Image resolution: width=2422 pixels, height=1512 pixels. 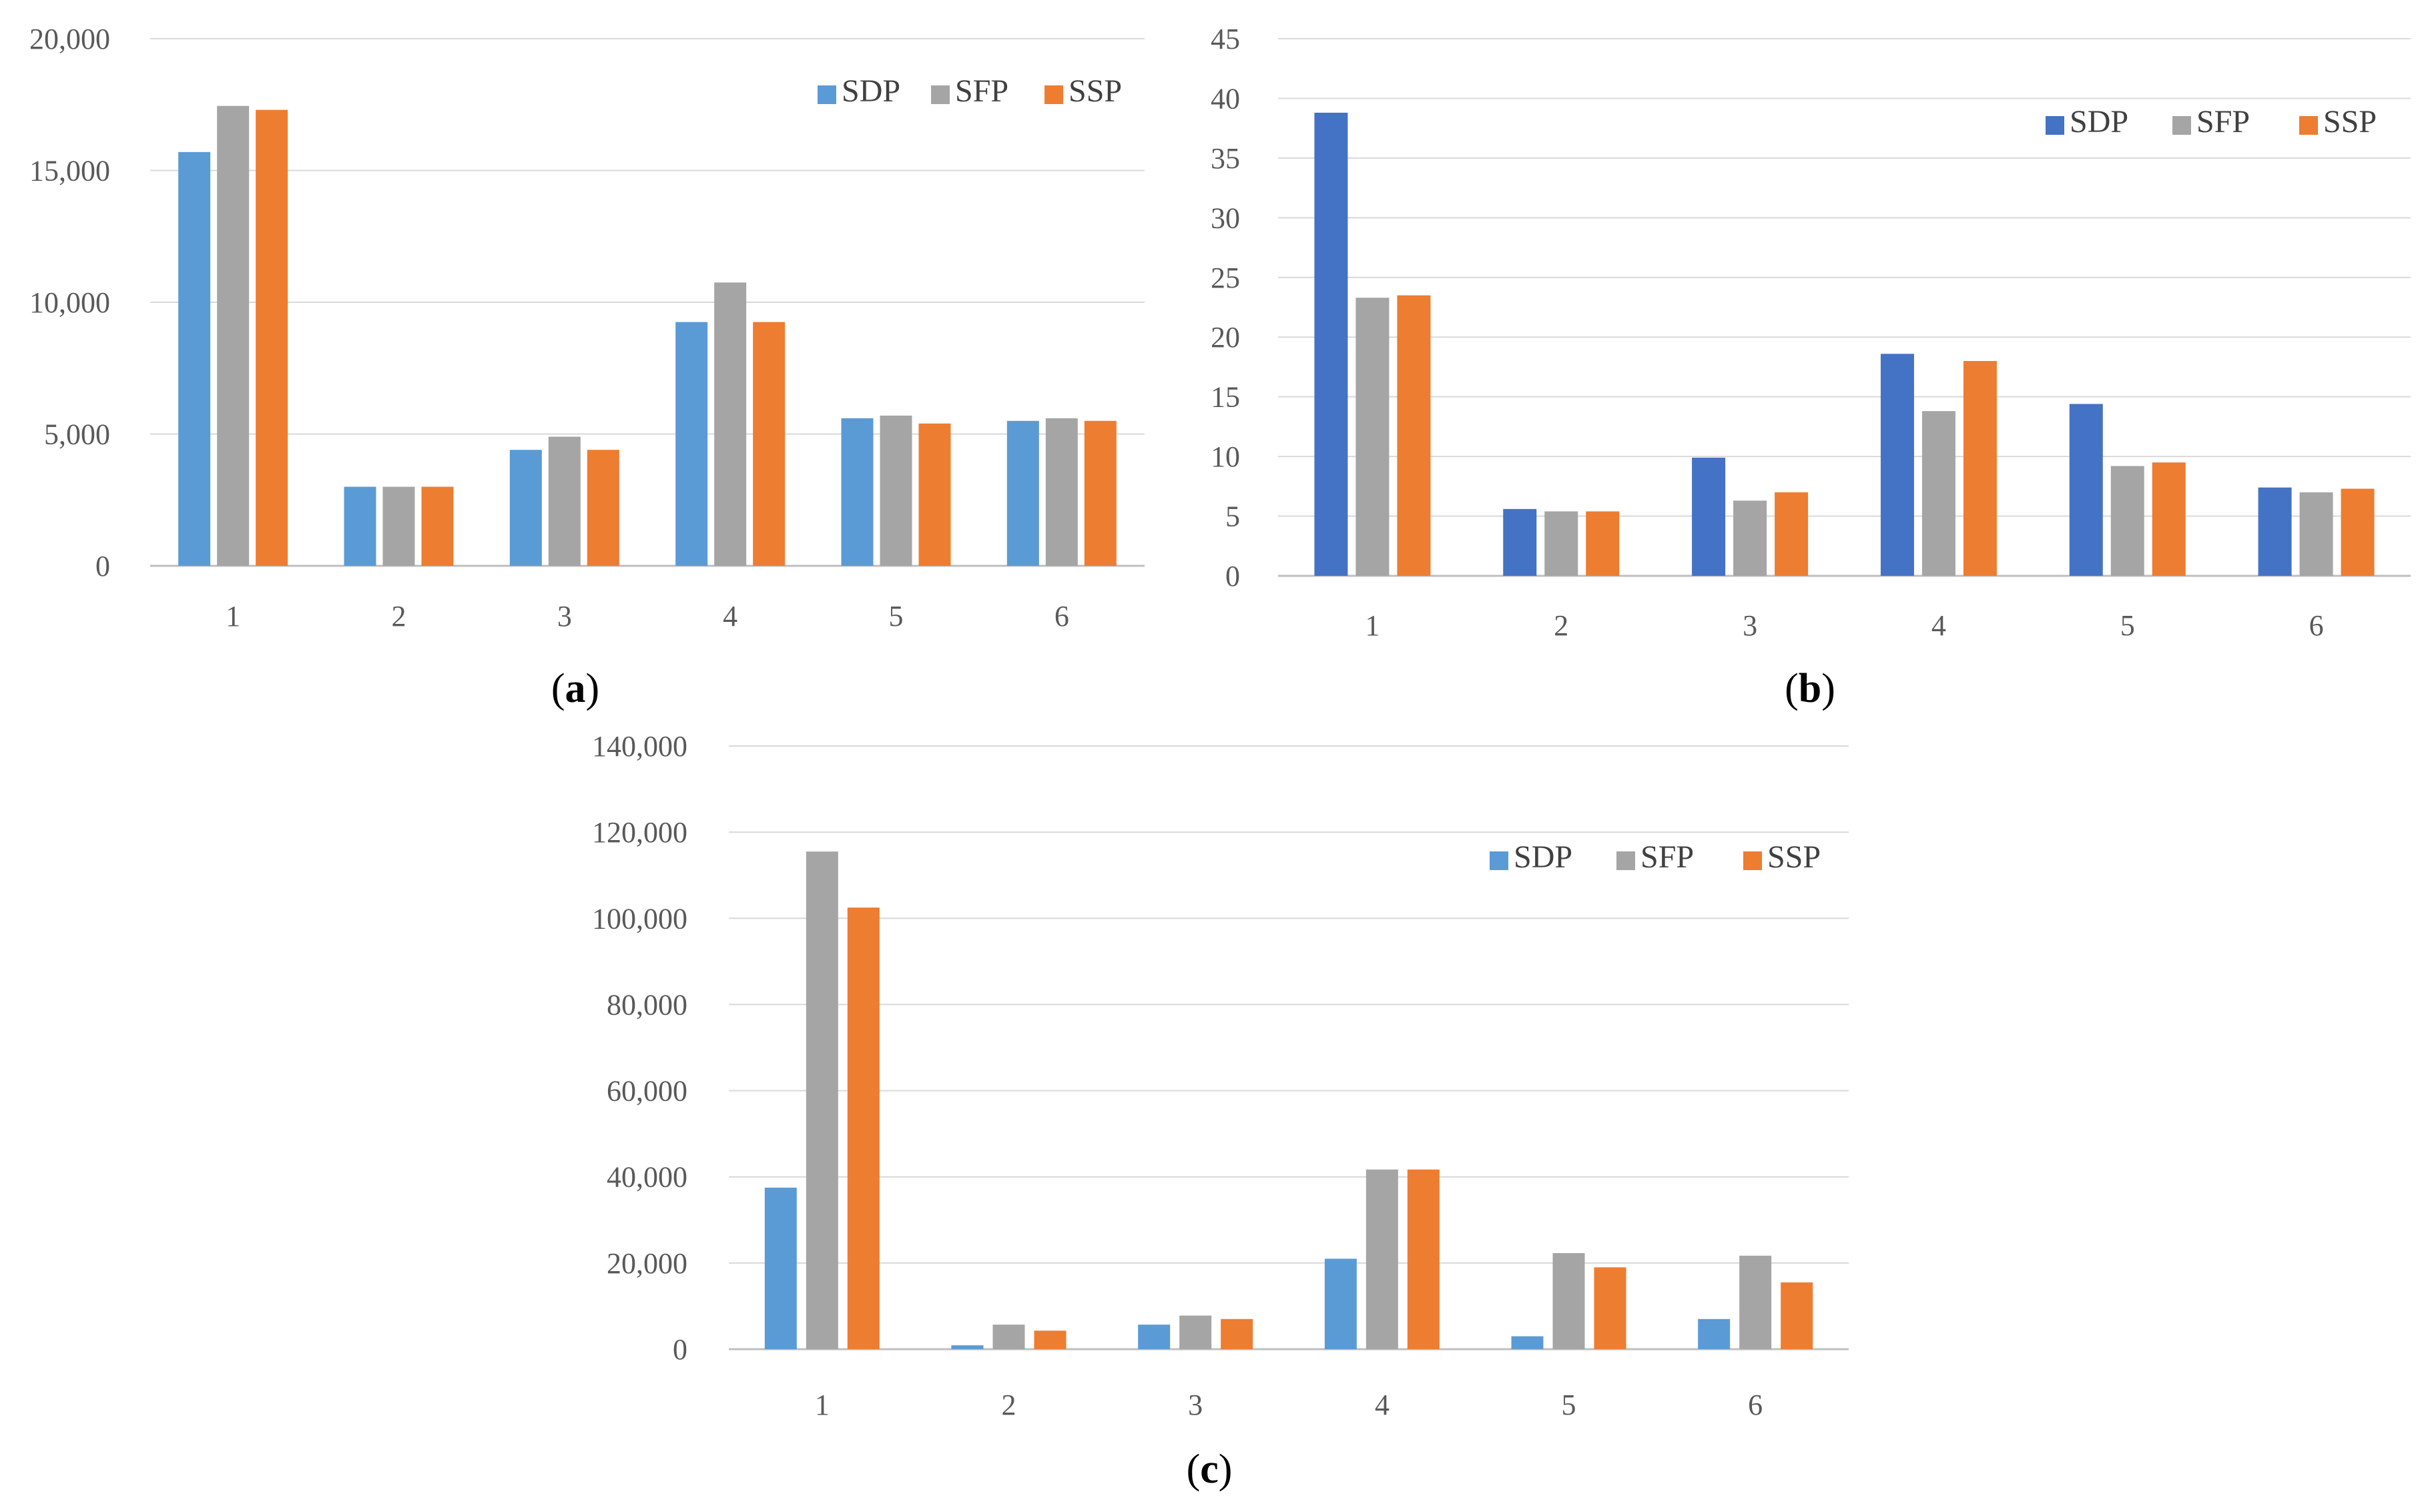 I want to click on y-tick-label: 80,000, so click(x=647, y=1004).